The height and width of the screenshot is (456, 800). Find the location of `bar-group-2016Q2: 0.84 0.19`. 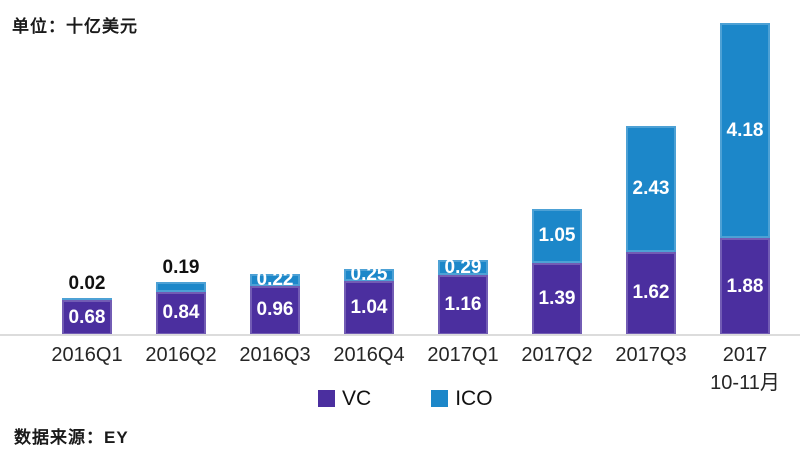

bar-group-2016Q2: 0.84 0.19 is located at coordinates (181, 167).